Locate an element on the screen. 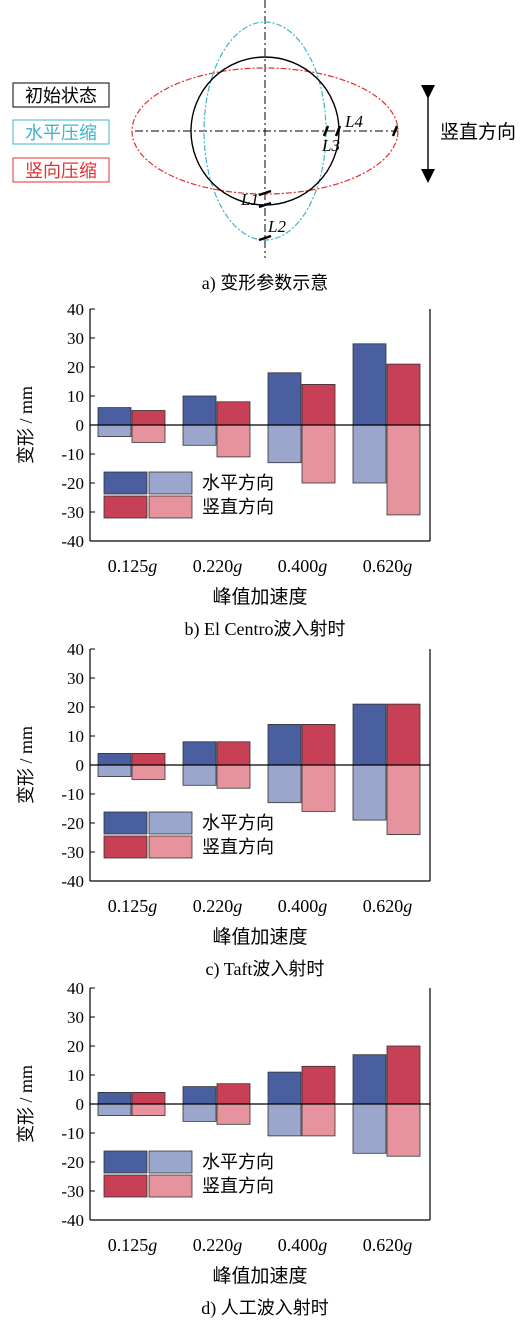 This screenshot has width=530, height=1321. chart-caption: c) Taft波入射时 is located at coordinates (265, 969).